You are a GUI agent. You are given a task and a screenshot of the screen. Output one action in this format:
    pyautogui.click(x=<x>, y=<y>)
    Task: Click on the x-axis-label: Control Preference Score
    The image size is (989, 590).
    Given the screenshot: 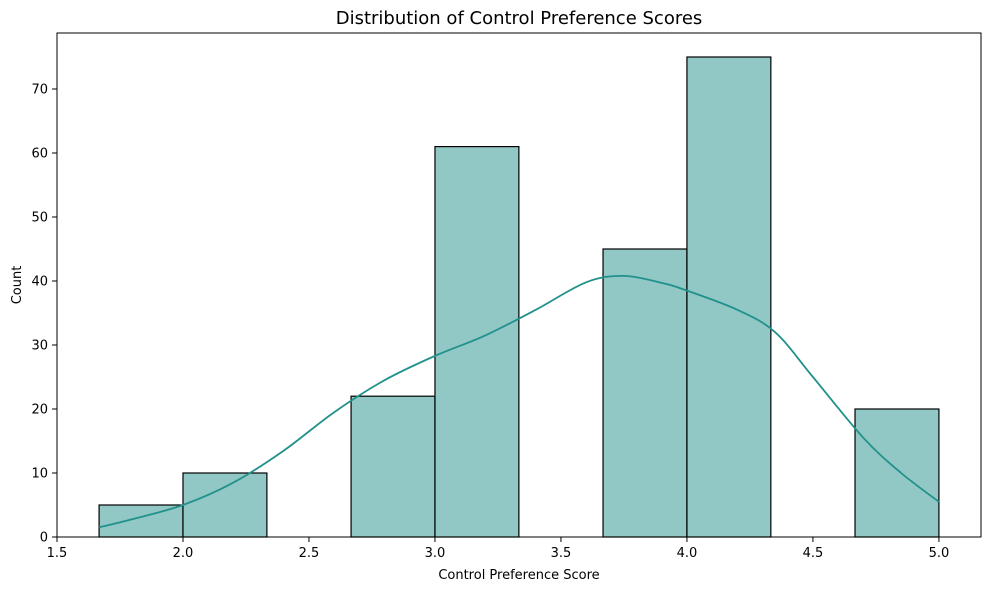 What is the action you would take?
    pyautogui.click(x=518, y=575)
    